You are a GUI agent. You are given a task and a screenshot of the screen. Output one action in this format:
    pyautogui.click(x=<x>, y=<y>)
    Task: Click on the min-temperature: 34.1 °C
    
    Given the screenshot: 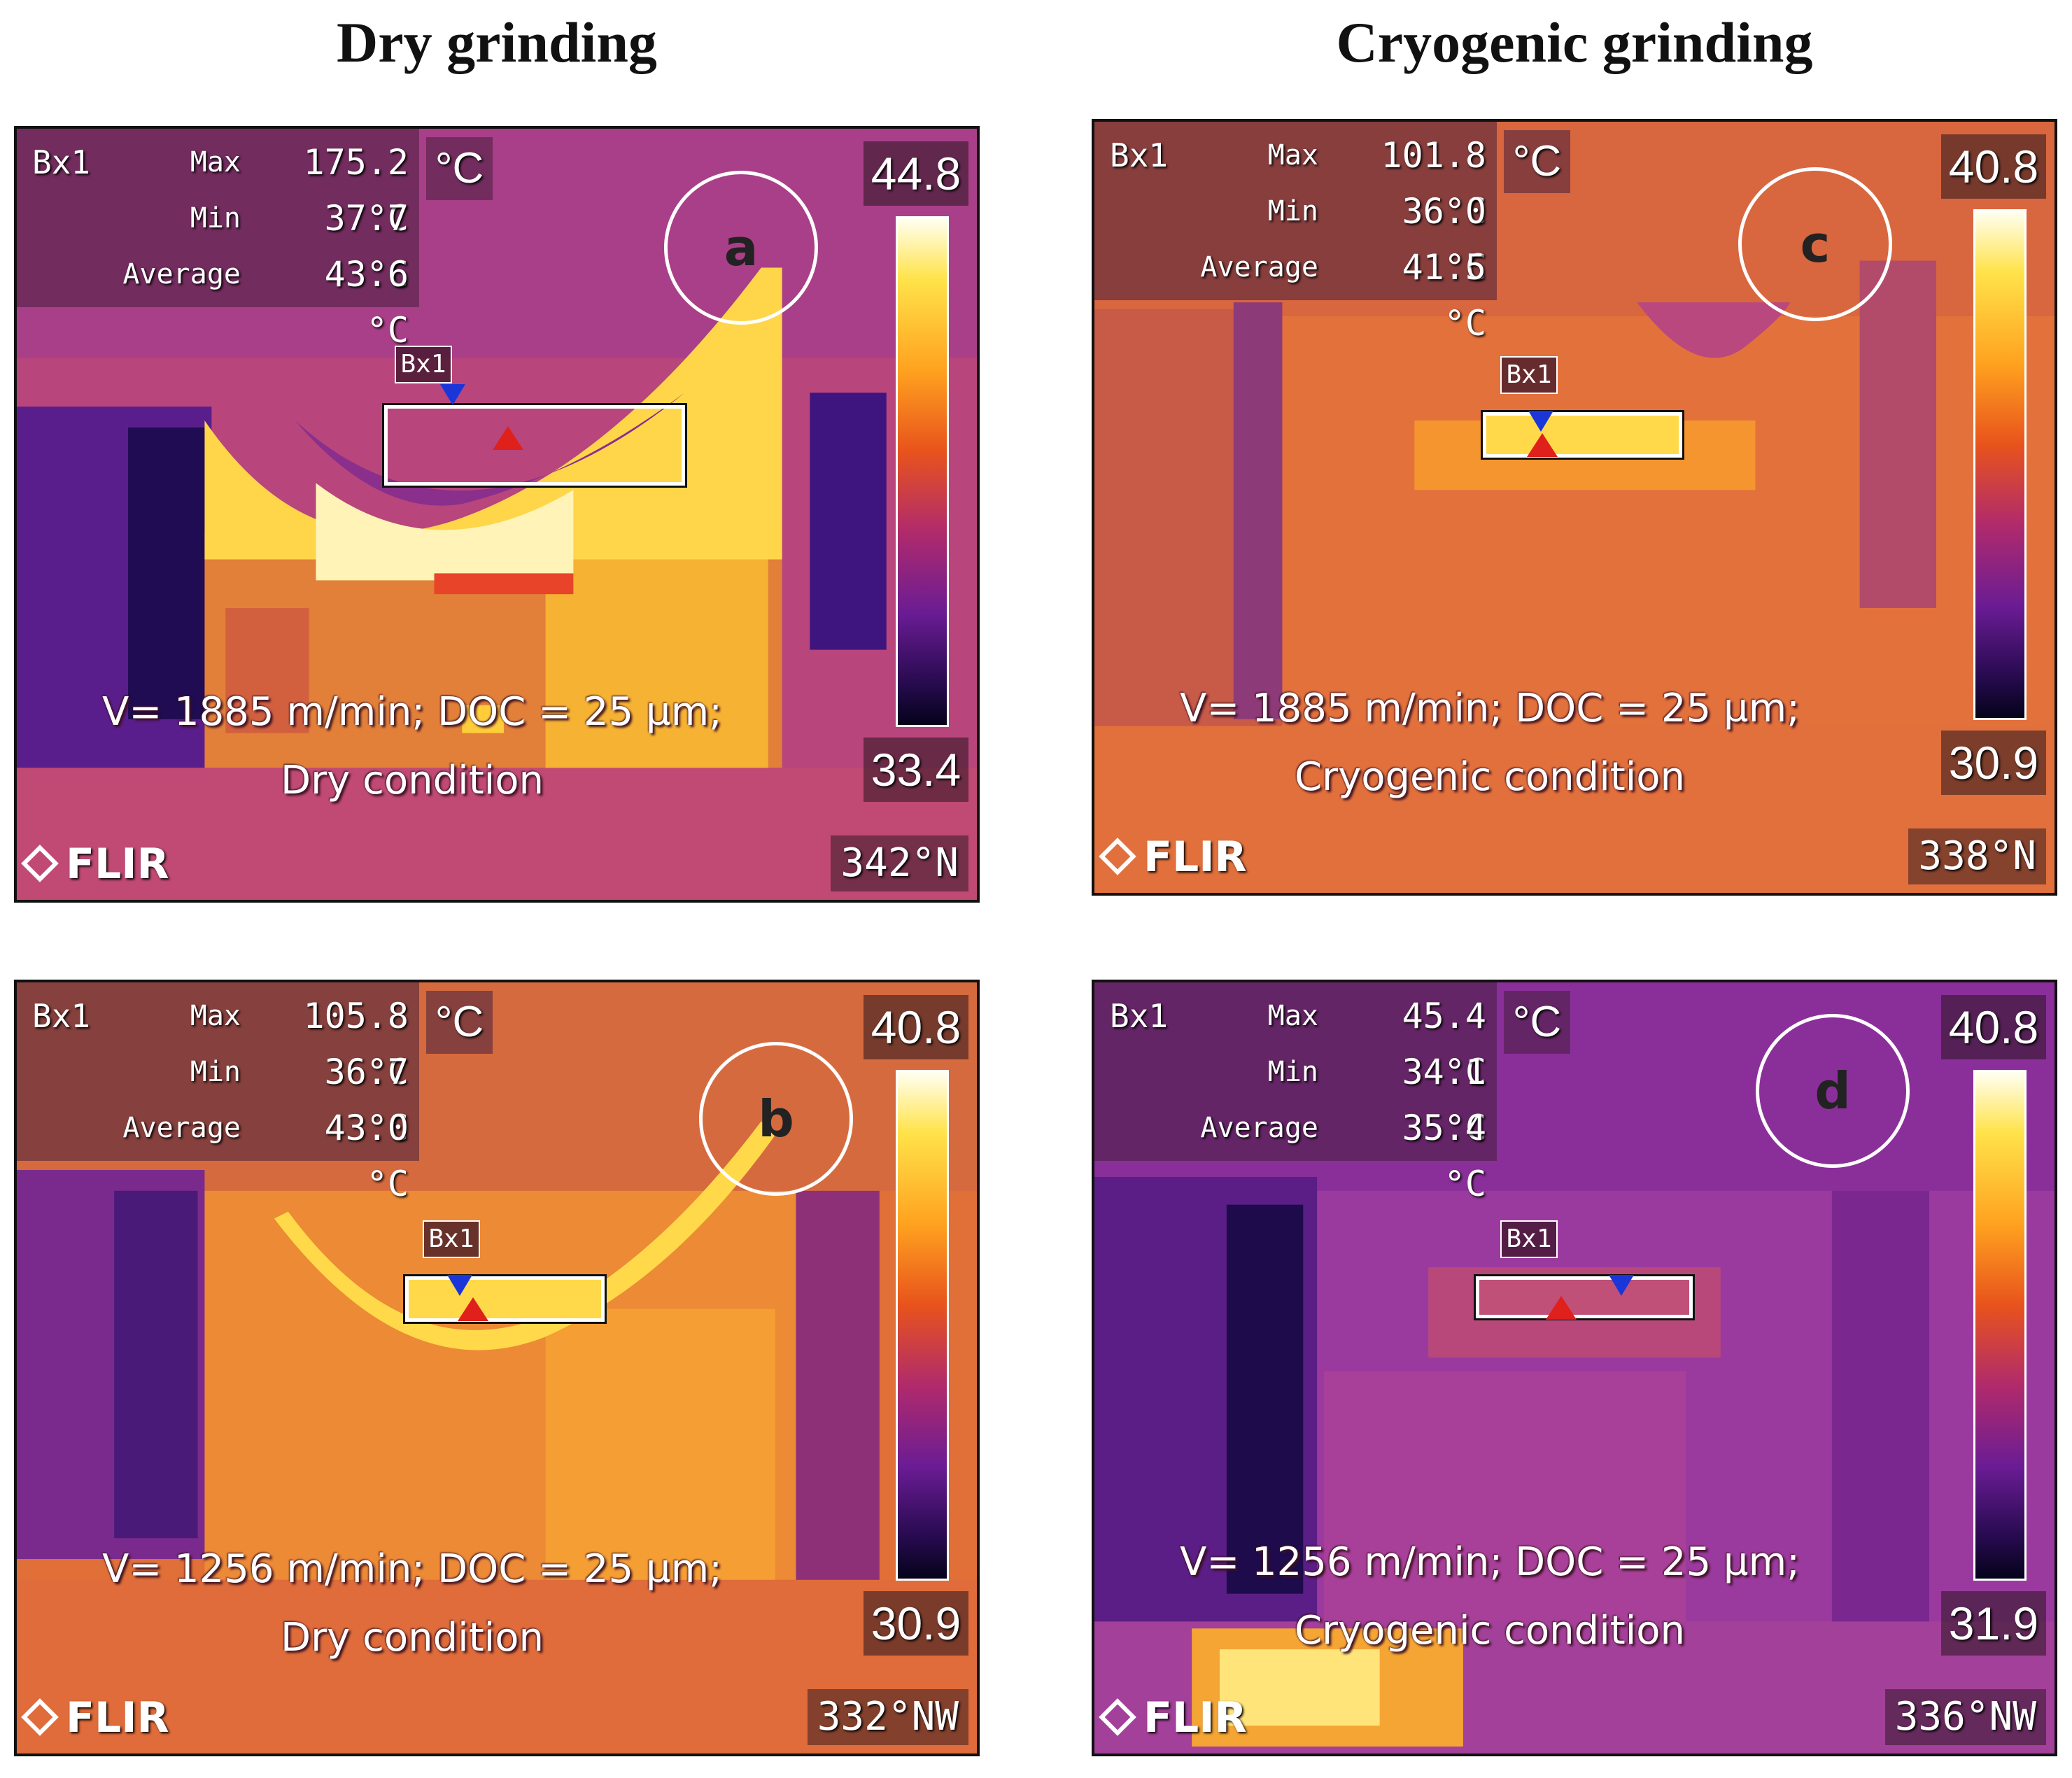 What is the action you would take?
    pyautogui.click(x=1444, y=1100)
    